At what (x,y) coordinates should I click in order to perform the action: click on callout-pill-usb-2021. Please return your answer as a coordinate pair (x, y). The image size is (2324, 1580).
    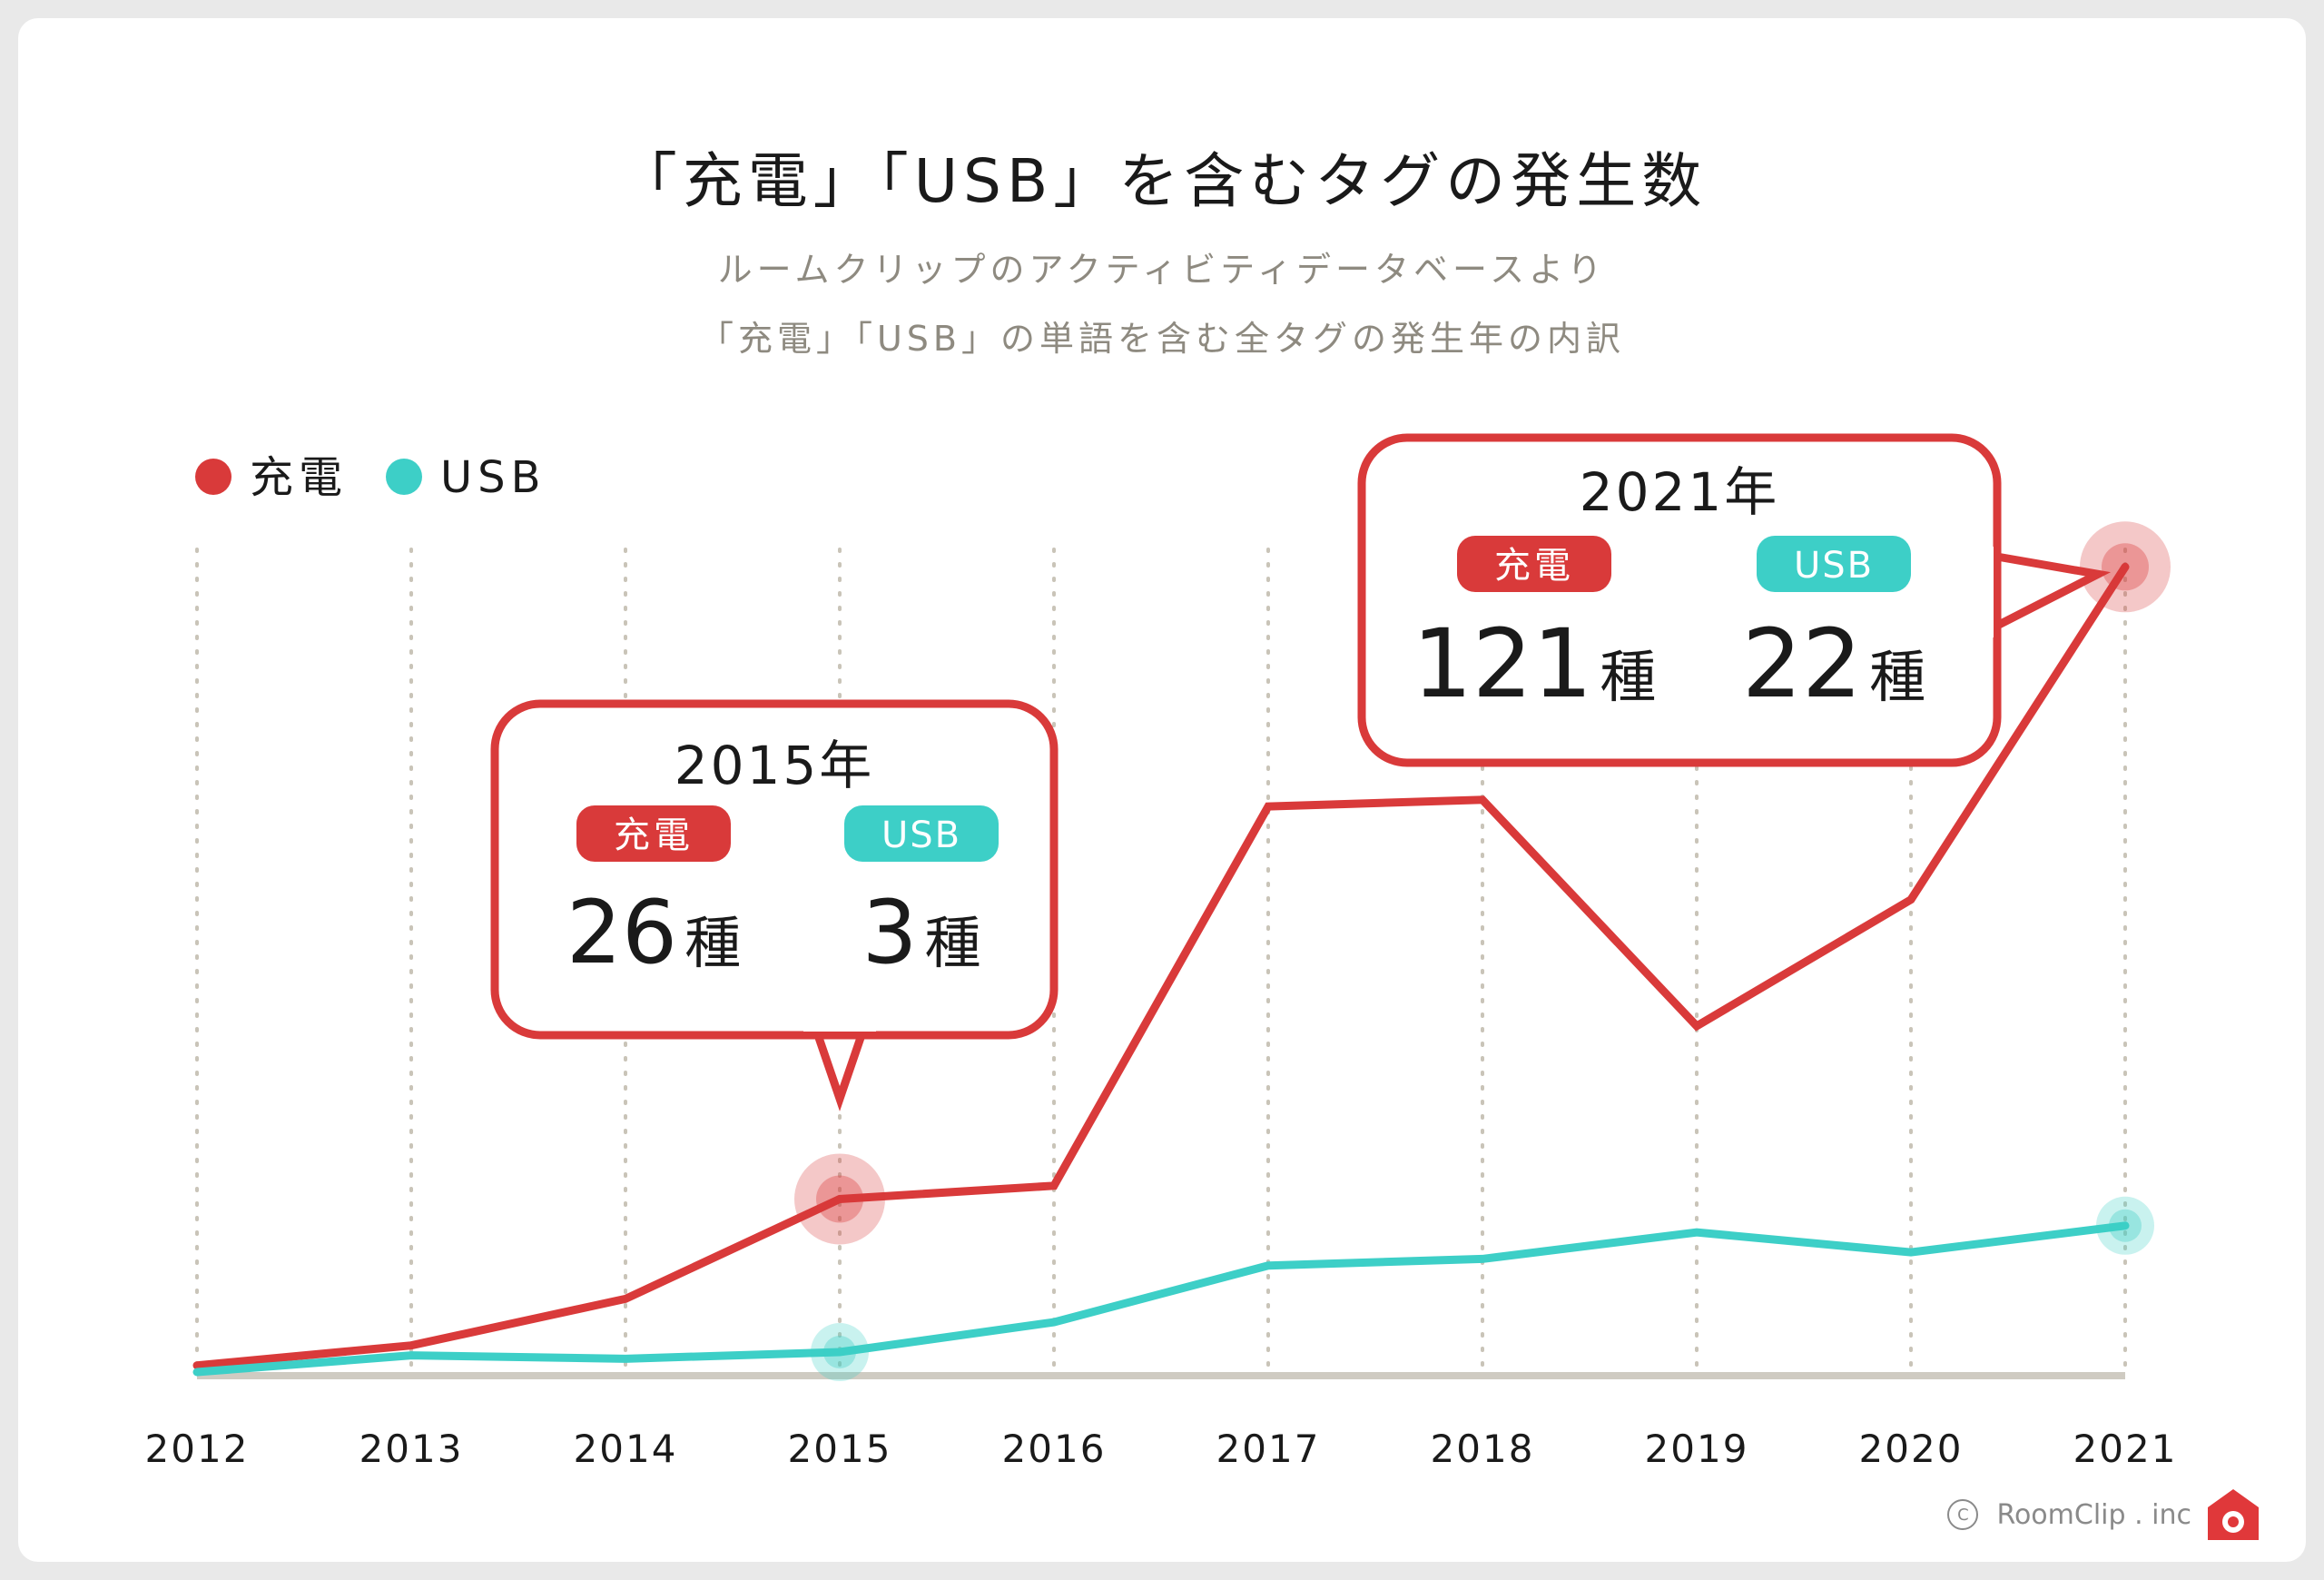
    Looking at the image, I should click on (1834, 564).